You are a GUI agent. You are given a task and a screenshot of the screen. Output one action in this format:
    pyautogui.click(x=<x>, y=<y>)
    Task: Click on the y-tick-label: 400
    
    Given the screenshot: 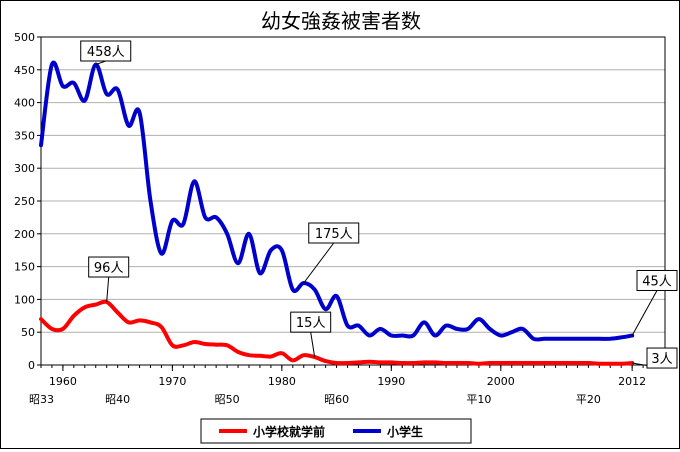 What is the action you would take?
    pyautogui.click(x=24, y=103)
    